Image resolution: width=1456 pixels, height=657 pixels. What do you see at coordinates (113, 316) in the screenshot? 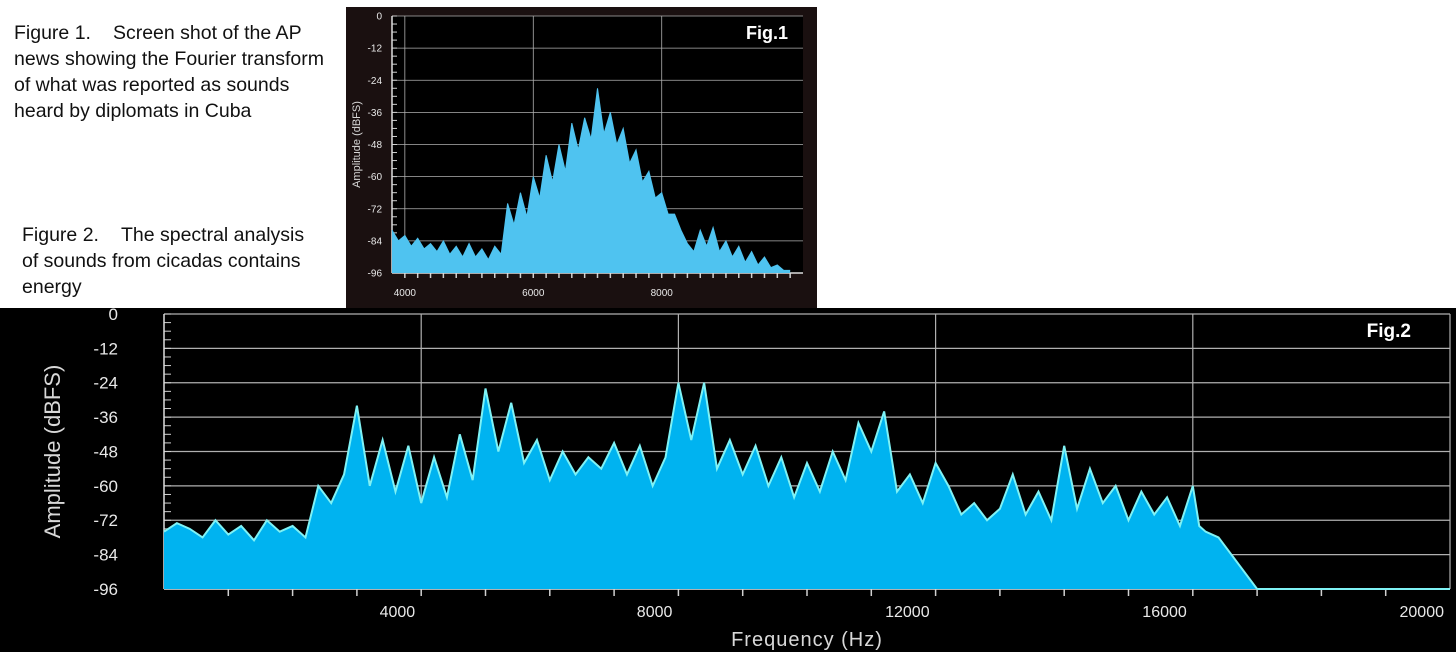
I see `fig2-ytick-label: 0` at bounding box center [113, 316].